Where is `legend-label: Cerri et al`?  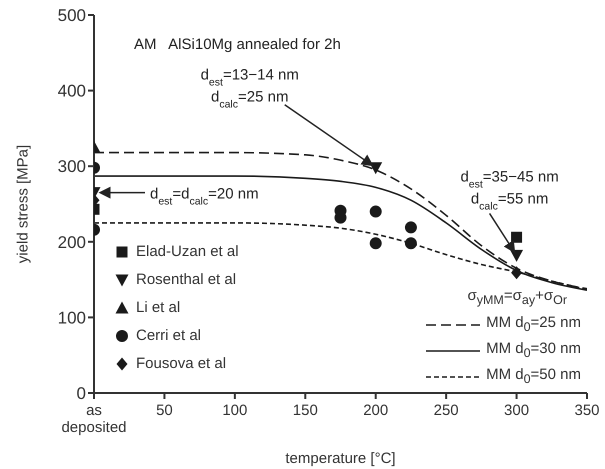
legend-label: Cerri et al is located at coordinates (169, 336).